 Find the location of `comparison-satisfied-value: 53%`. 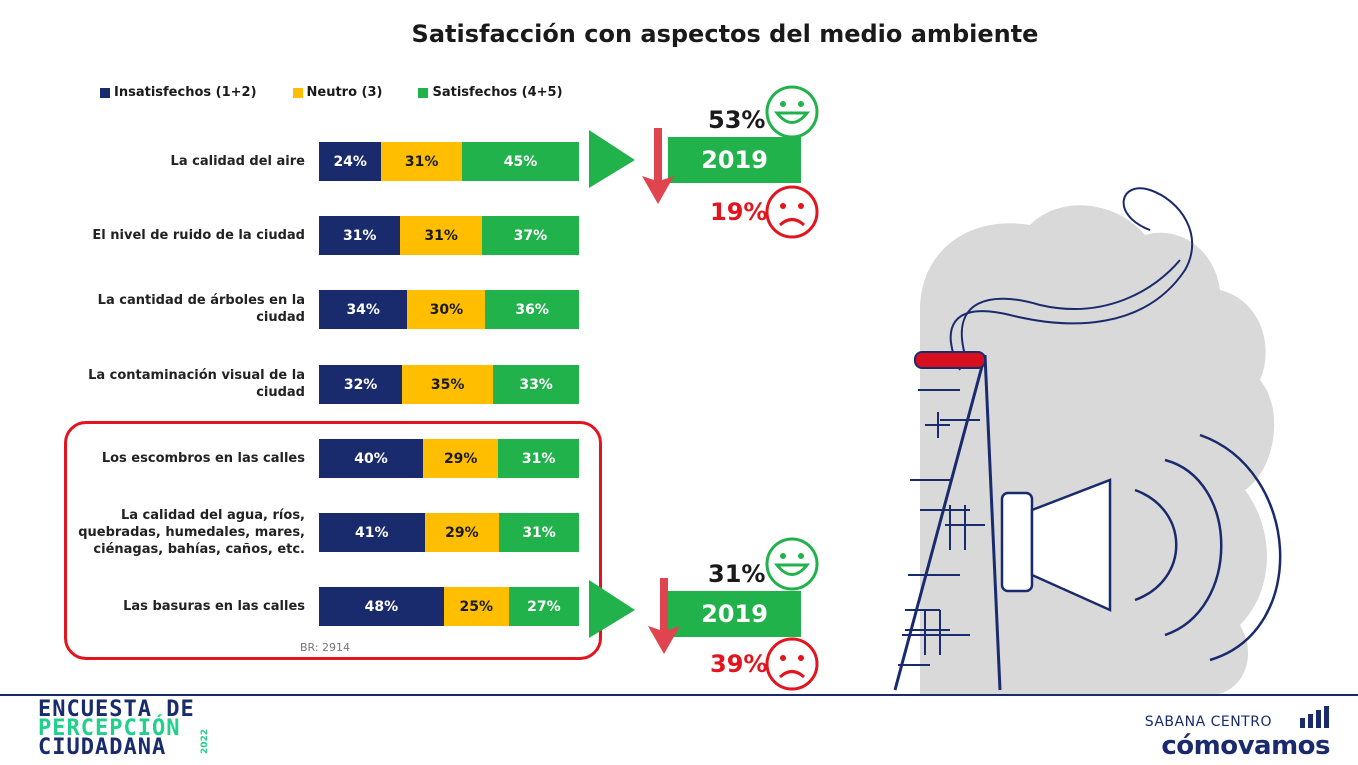

comparison-satisfied-value: 53% is located at coordinates (737, 120).